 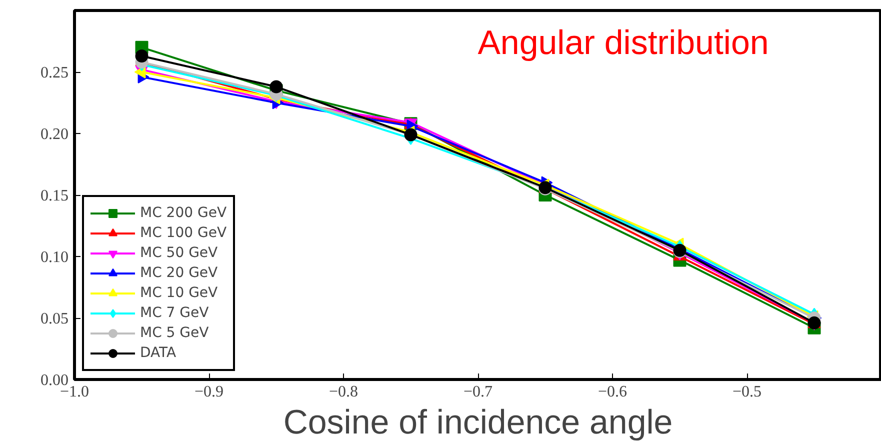 What do you see at coordinates (183, 213) in the screenshot?
I see `legend-label: MC 200 GeV` at bounding box center [183, 213].